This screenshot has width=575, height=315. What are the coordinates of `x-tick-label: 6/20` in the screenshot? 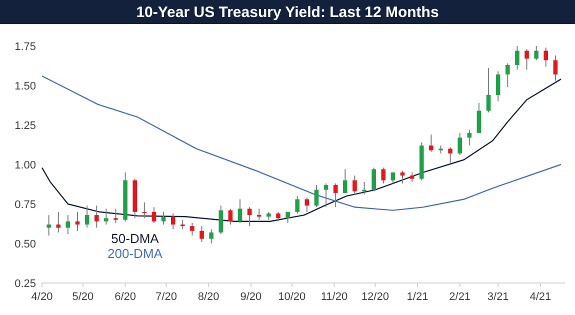 It's located at (125, 297).